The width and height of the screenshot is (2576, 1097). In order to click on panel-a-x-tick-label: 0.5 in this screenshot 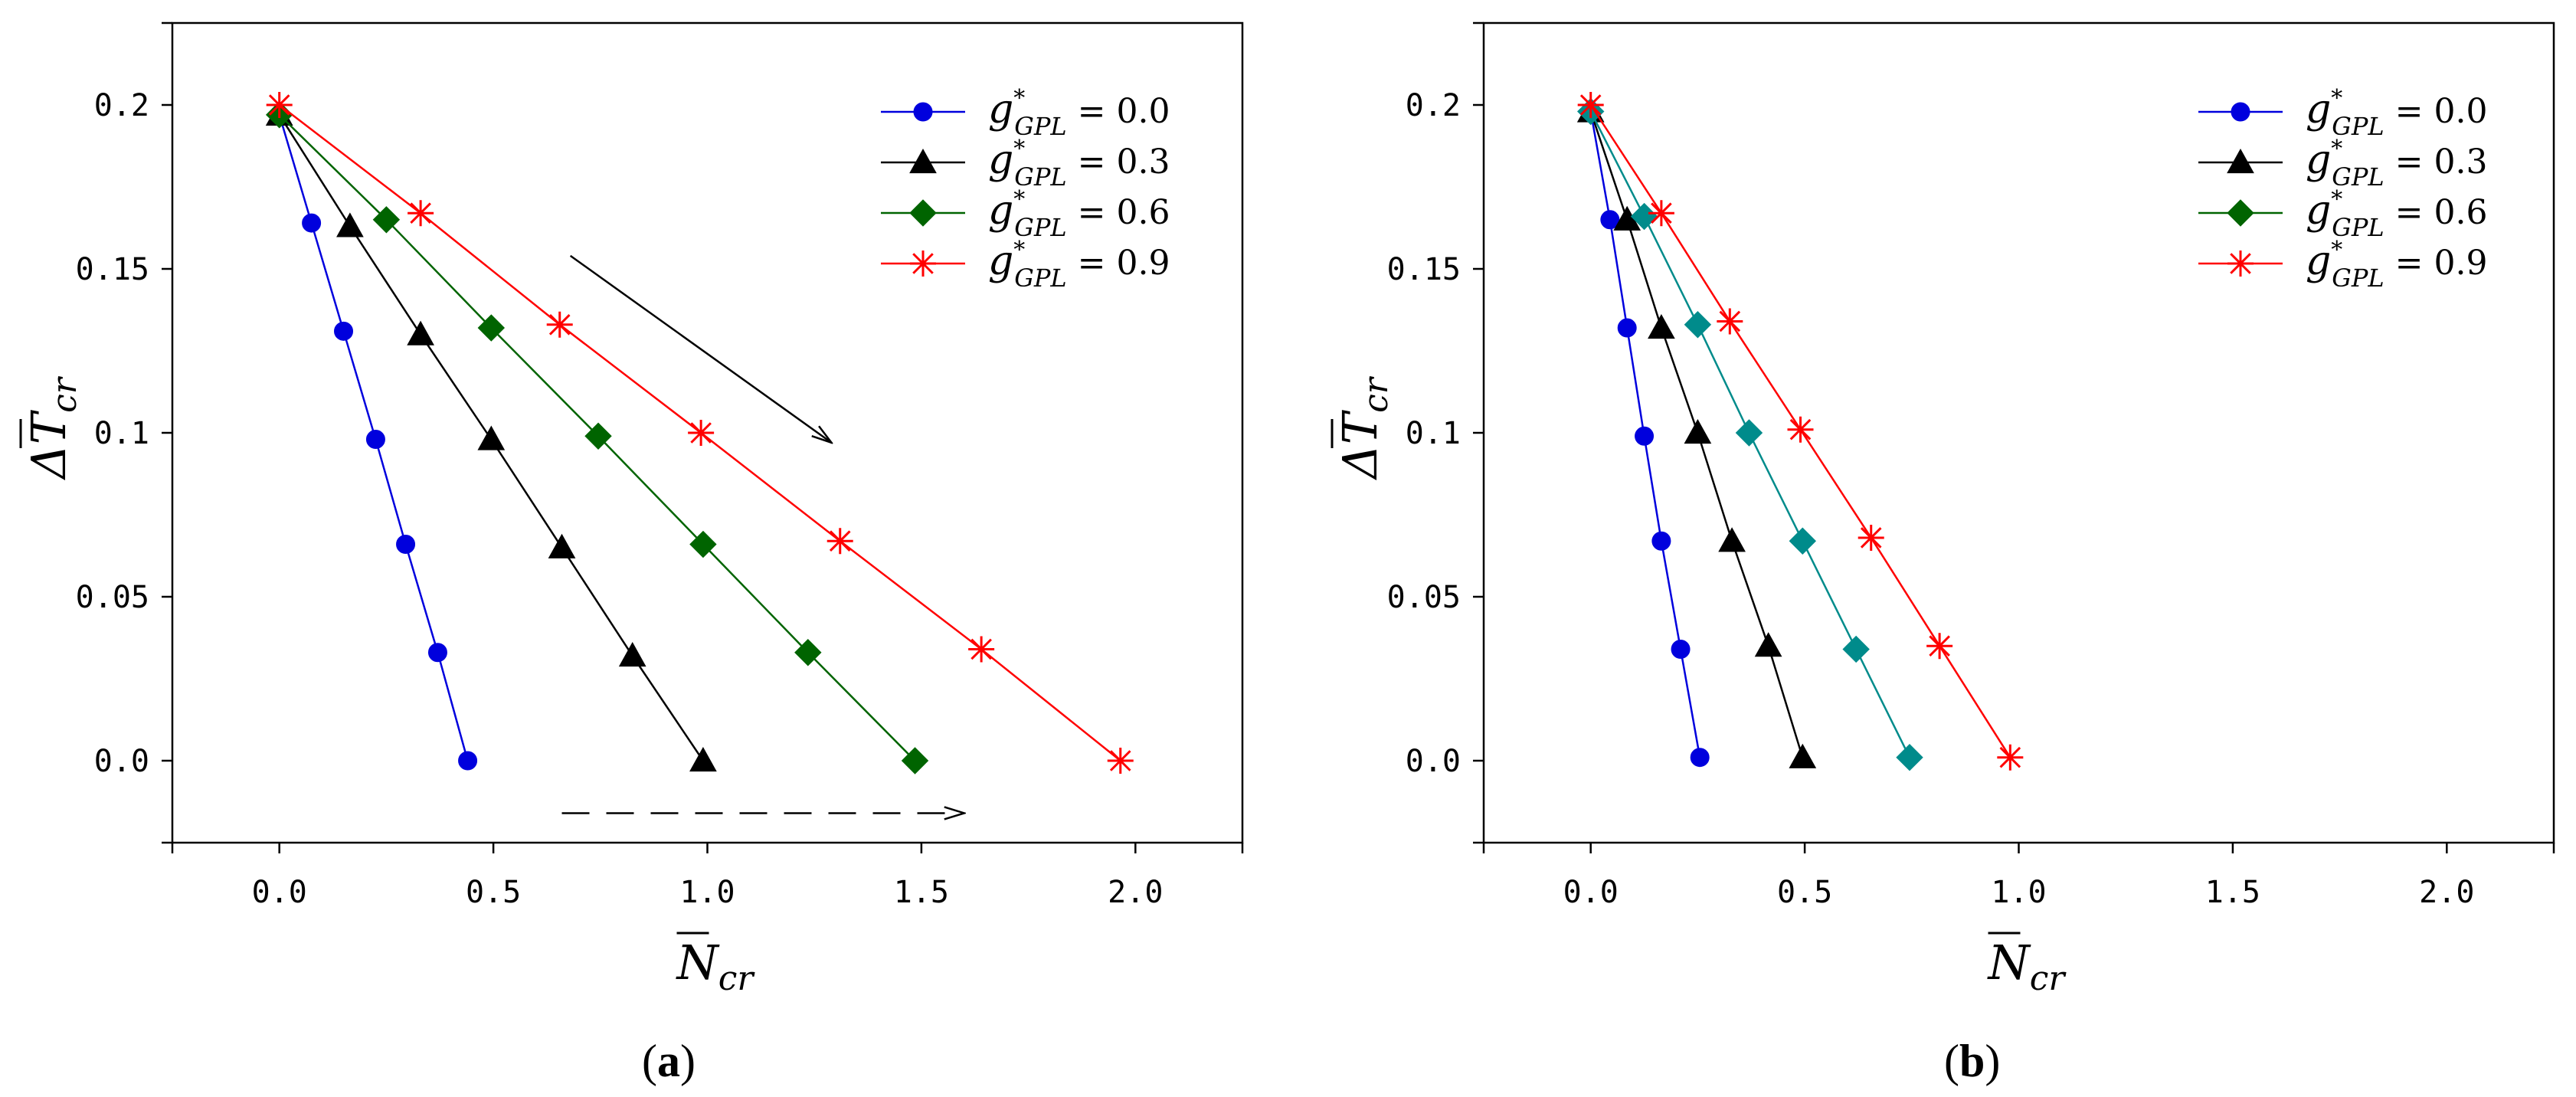, I will do `click(493, 893)`.